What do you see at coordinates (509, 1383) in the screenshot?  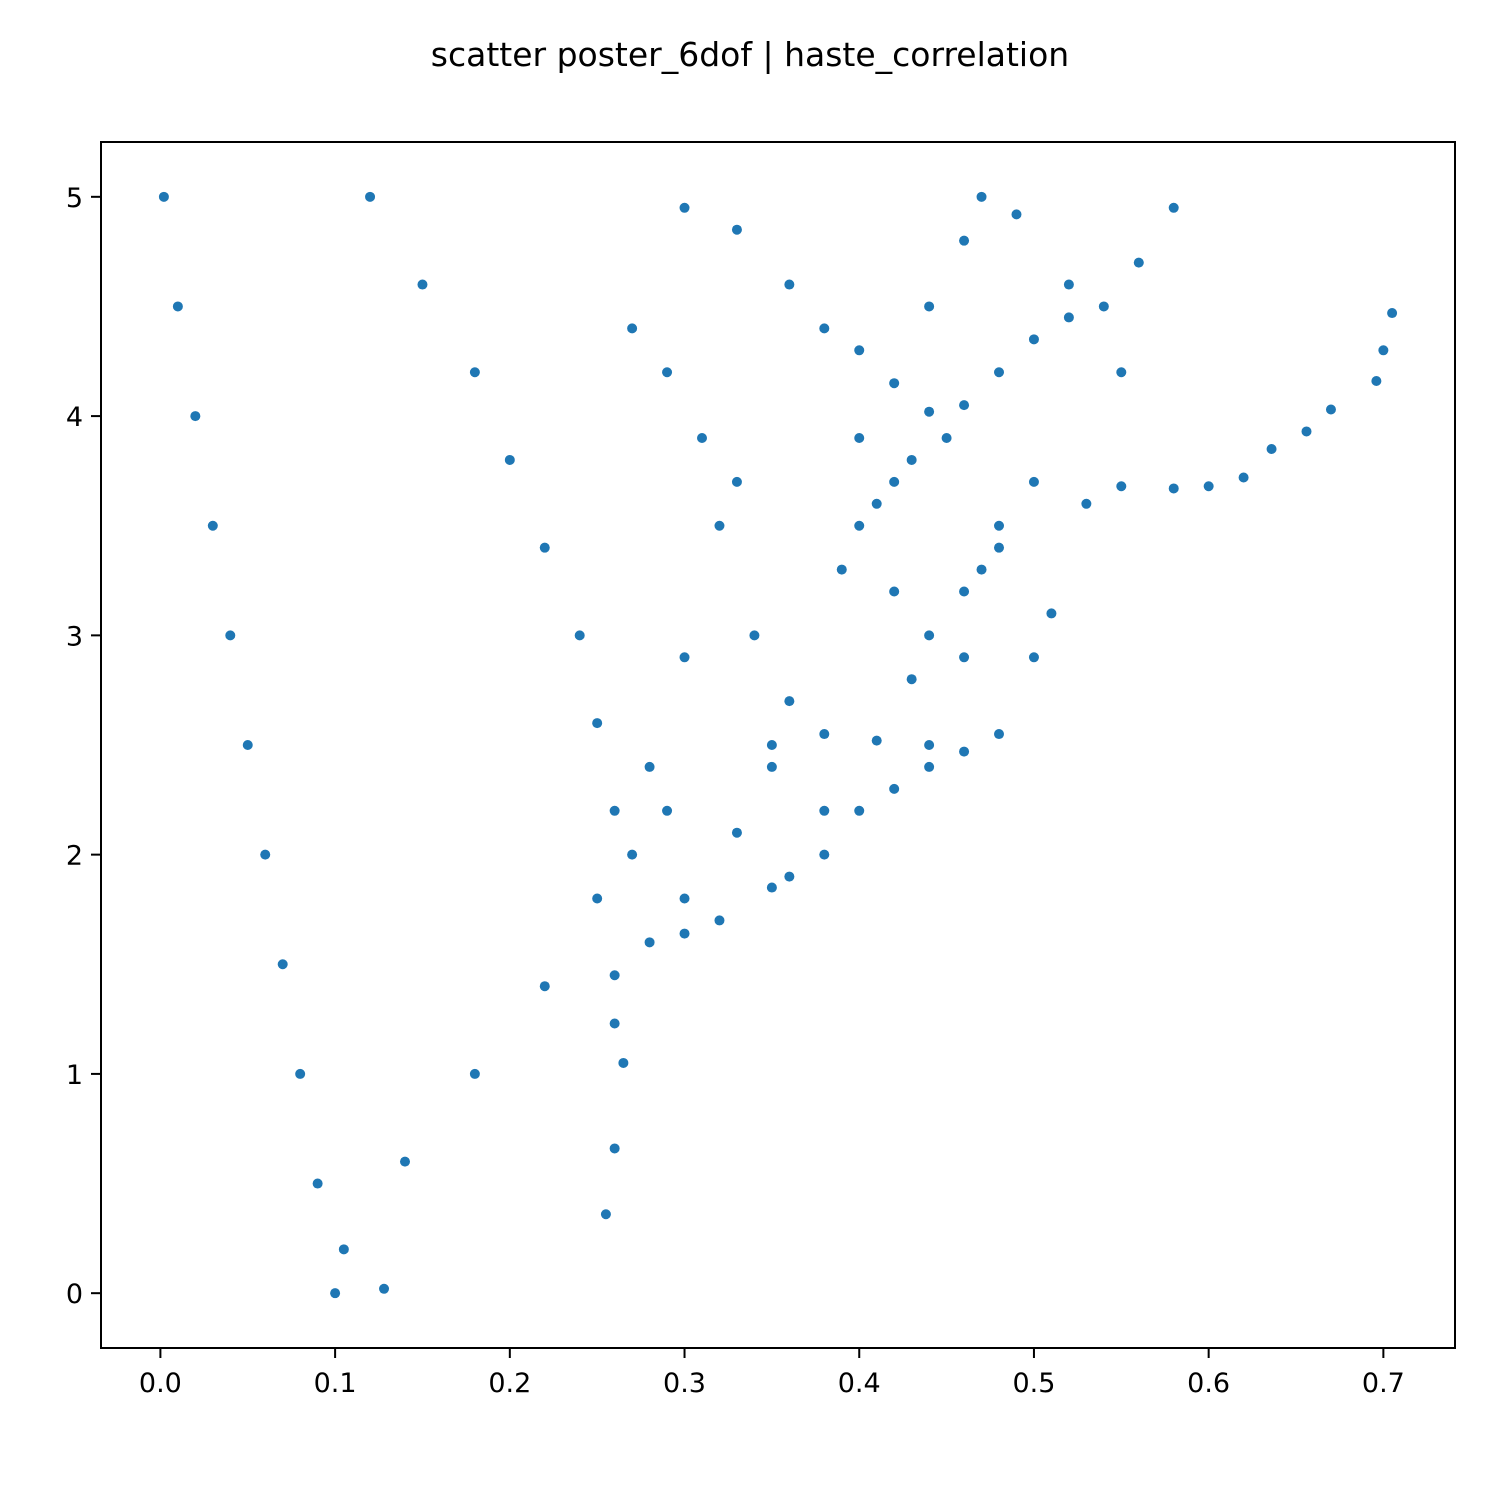 I see `x-tick-label: 0.2` at bounding box center [509, 1383].